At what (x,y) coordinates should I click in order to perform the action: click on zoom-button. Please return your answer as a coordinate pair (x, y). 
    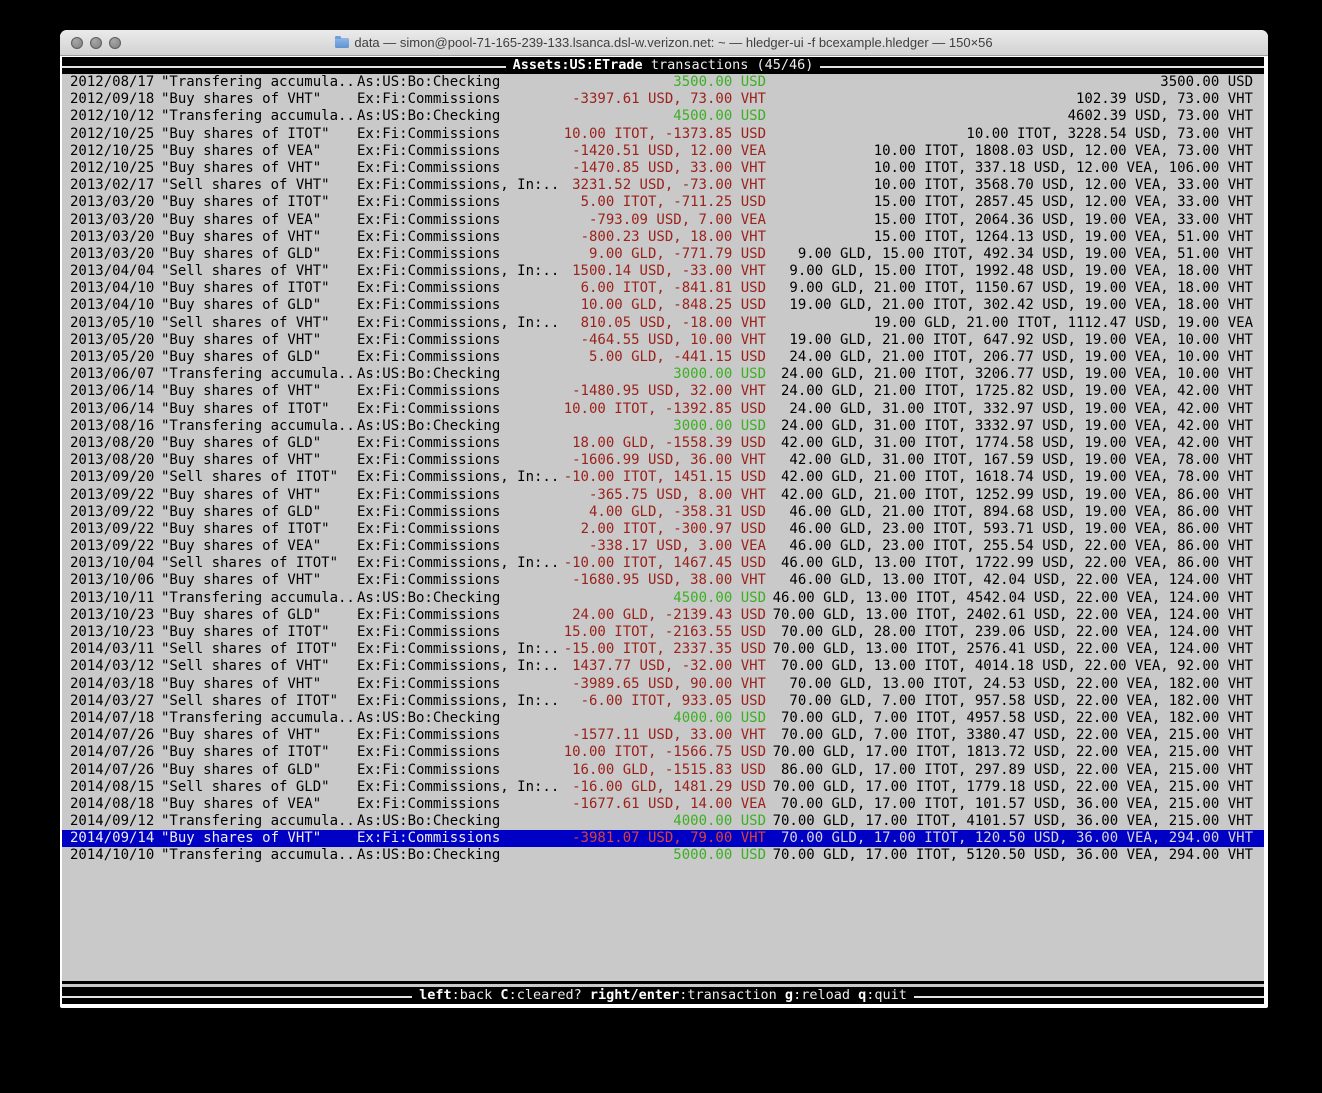
    Looking at the image, I should click on (115, 42).